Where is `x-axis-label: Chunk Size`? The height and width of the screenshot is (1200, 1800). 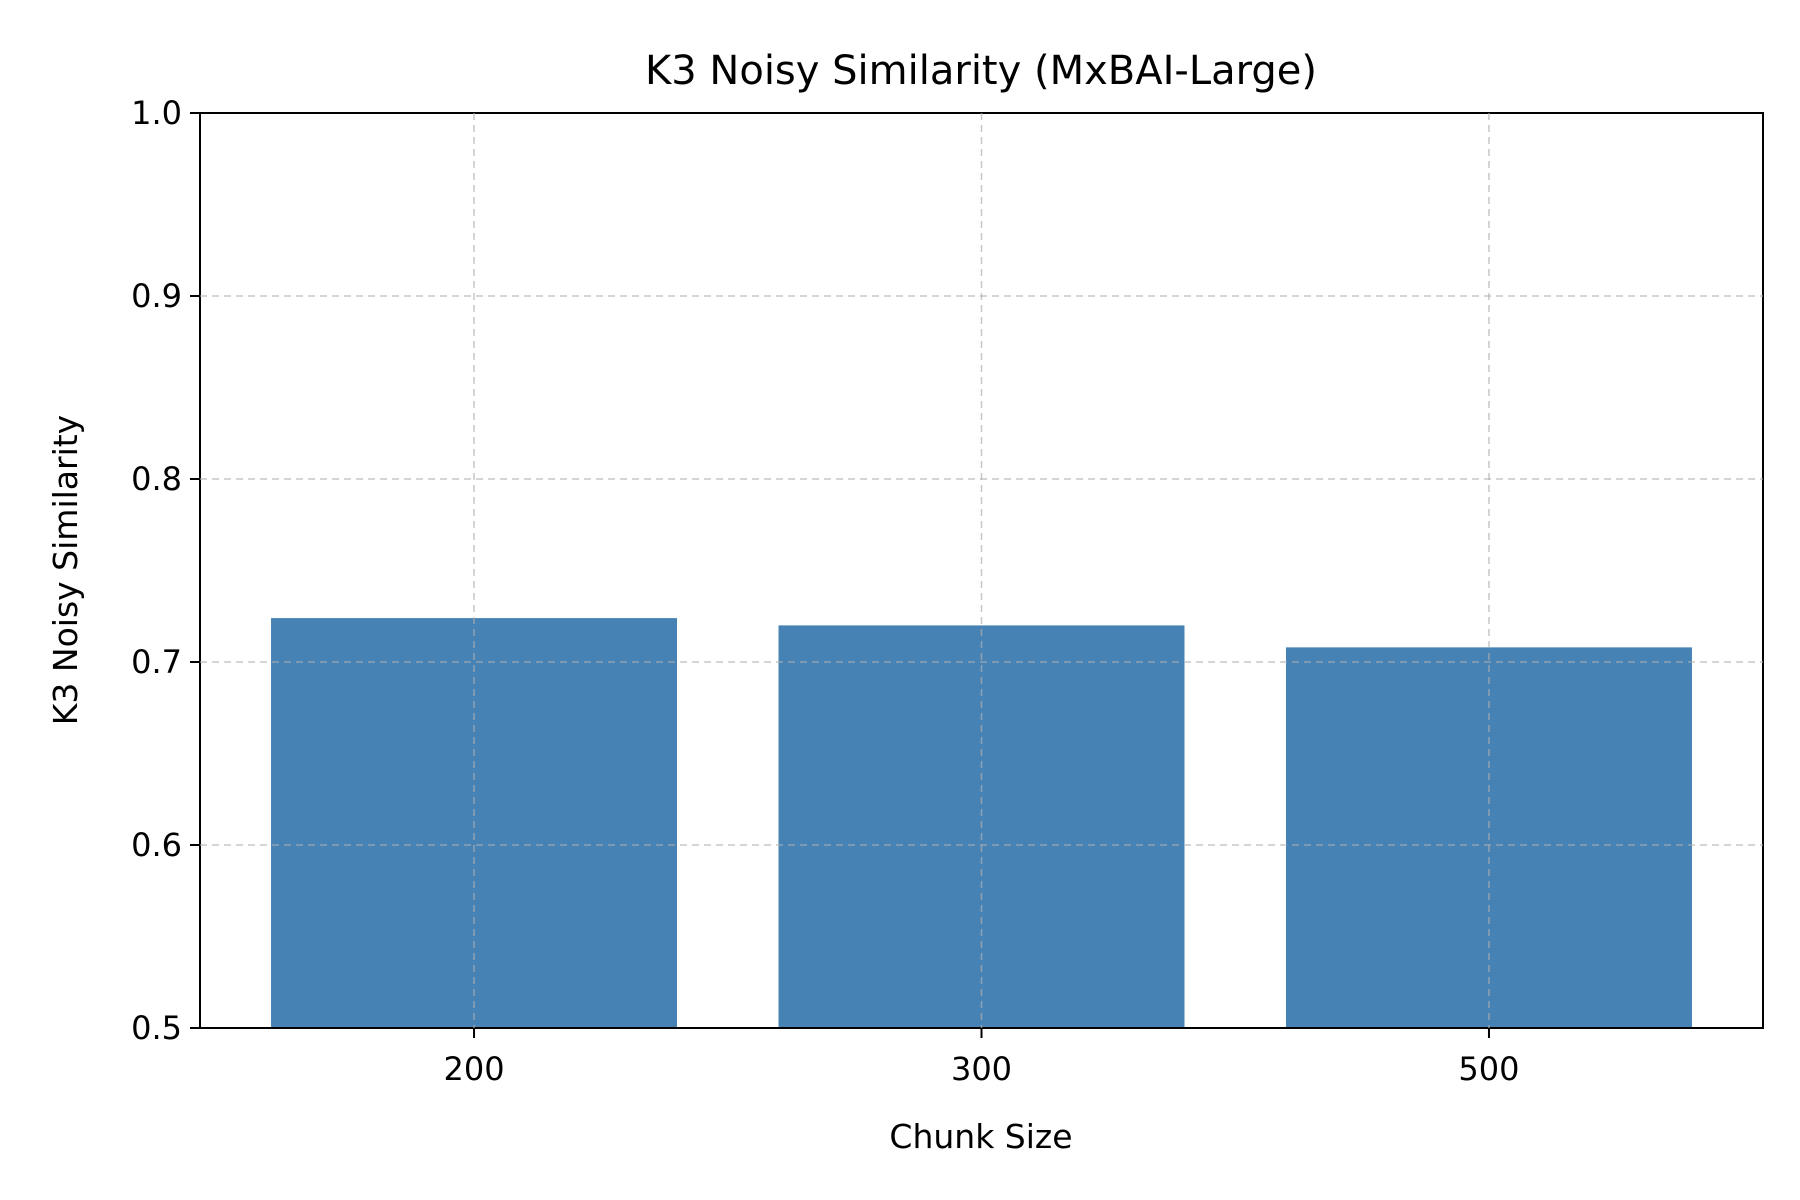
x-axis-label: Chunk Size is located at coordinates (980, 1136).